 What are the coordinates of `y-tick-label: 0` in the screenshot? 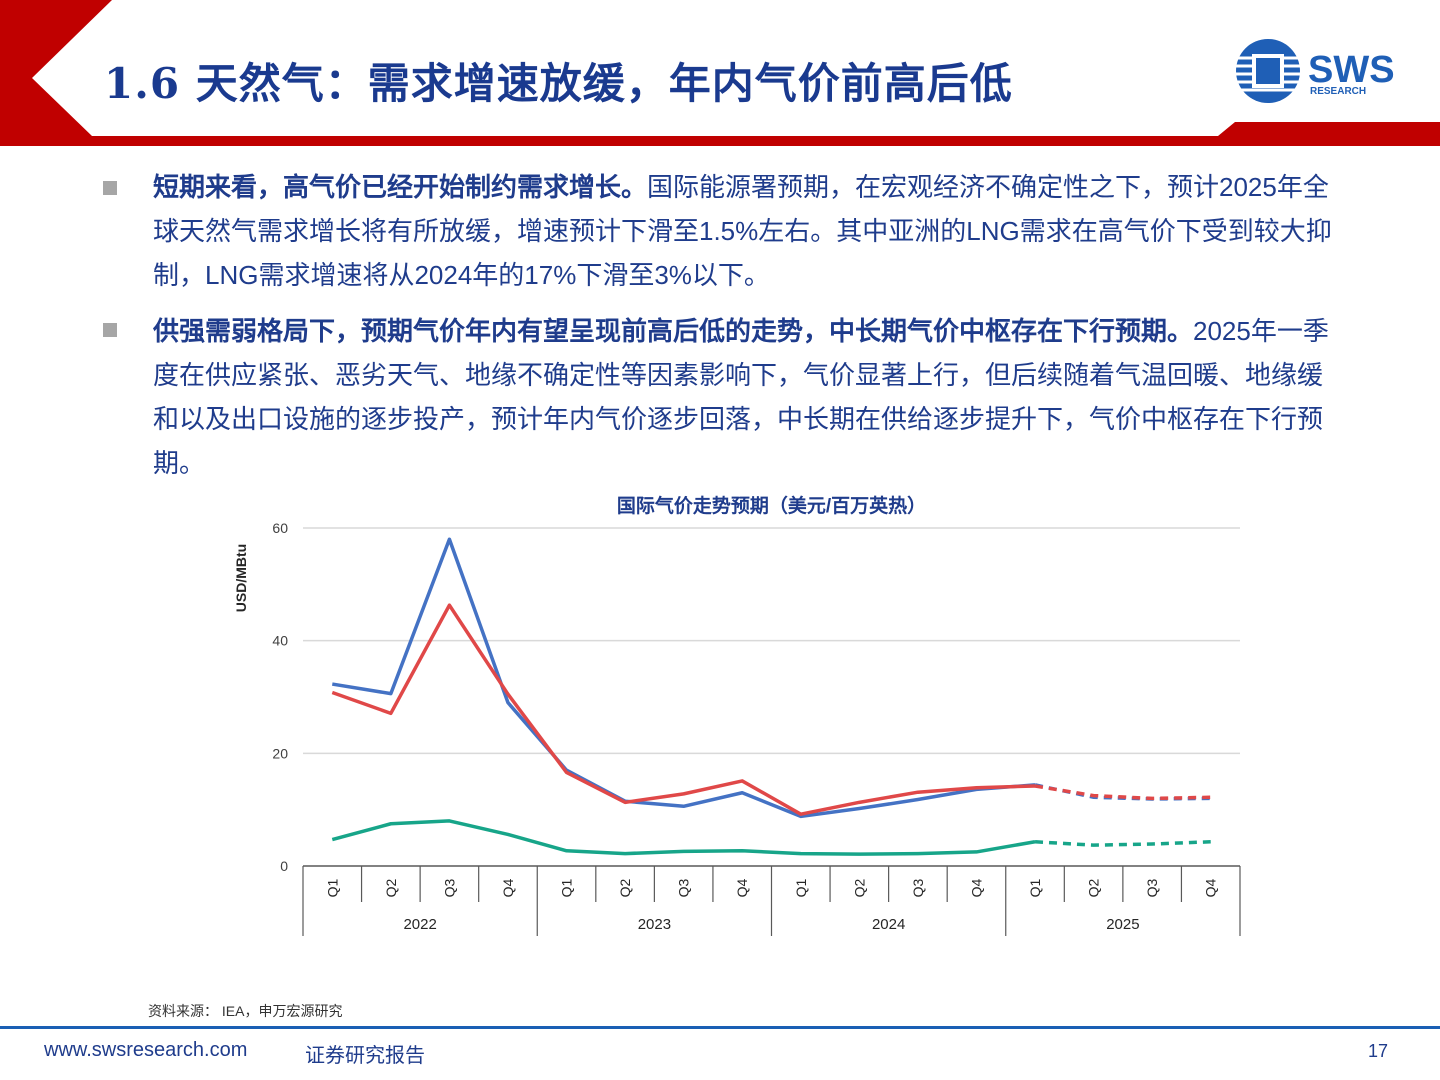 It's located at (284, 866).